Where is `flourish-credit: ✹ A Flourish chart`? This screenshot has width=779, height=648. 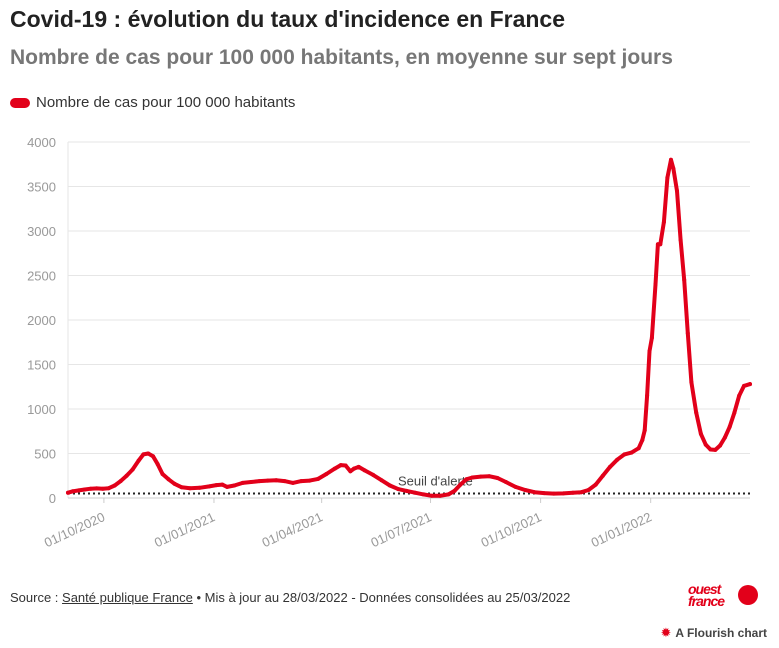 flourish-credit: ✹ A Flourish chart is located at coordinates (714, 633).